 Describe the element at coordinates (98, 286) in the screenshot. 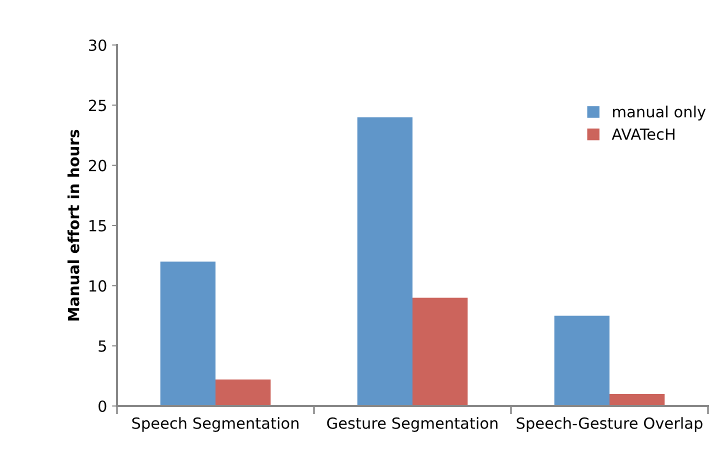

I see `y-tick-label: 10` at that location.